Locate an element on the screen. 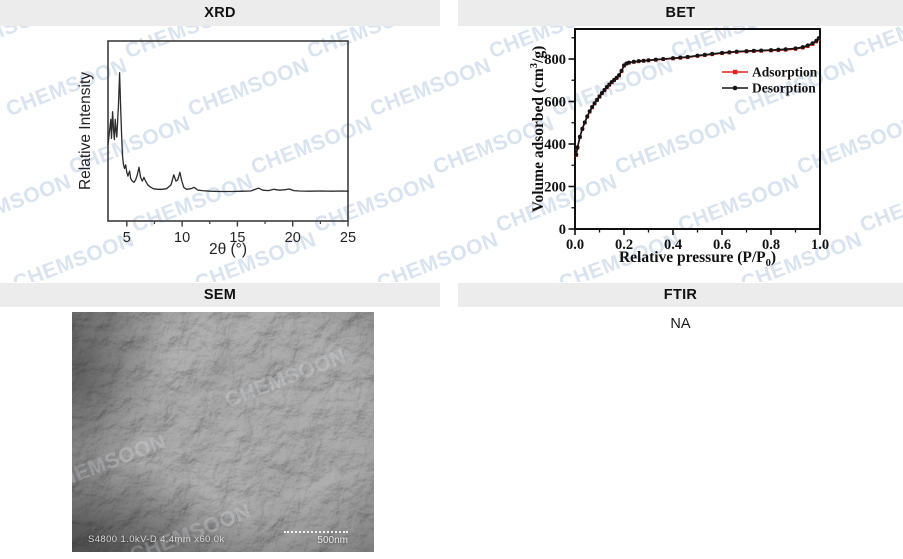 Image resolution: width=903 pixels, height=559 pixels. sem-panel-header: SEM is located at coordinates (220, 295).